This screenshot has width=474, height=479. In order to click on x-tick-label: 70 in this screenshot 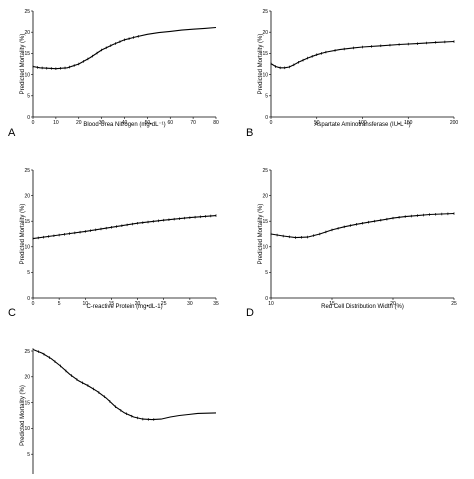, I will do `click(193, 123)`.